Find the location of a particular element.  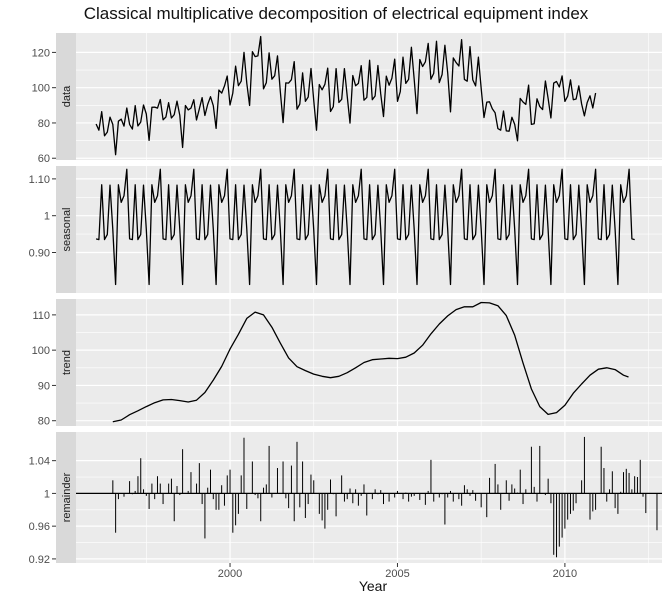

x-tick-label: 2010 is located at coordinates (565, 574).